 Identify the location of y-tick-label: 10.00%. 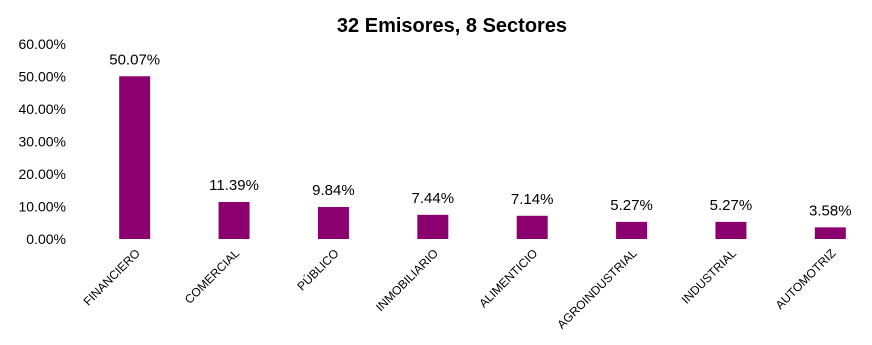
(42, 207).